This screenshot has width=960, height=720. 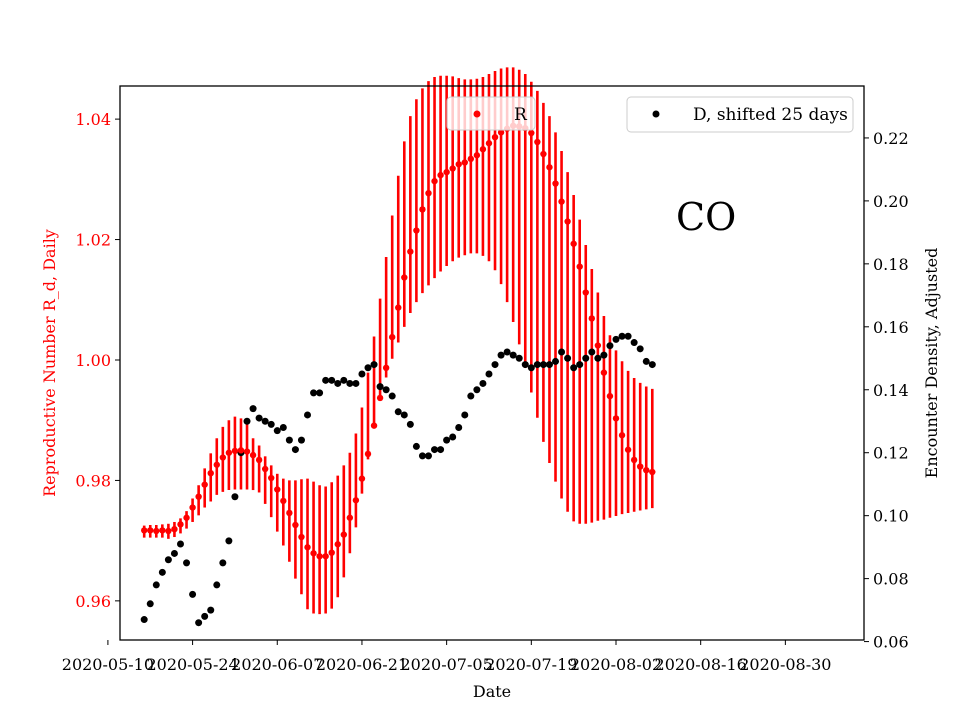 What do you see at coordinates (93, 240) in the screenshot?
I see `left-tick-label: 1.02` at bounding box center [93, 240].